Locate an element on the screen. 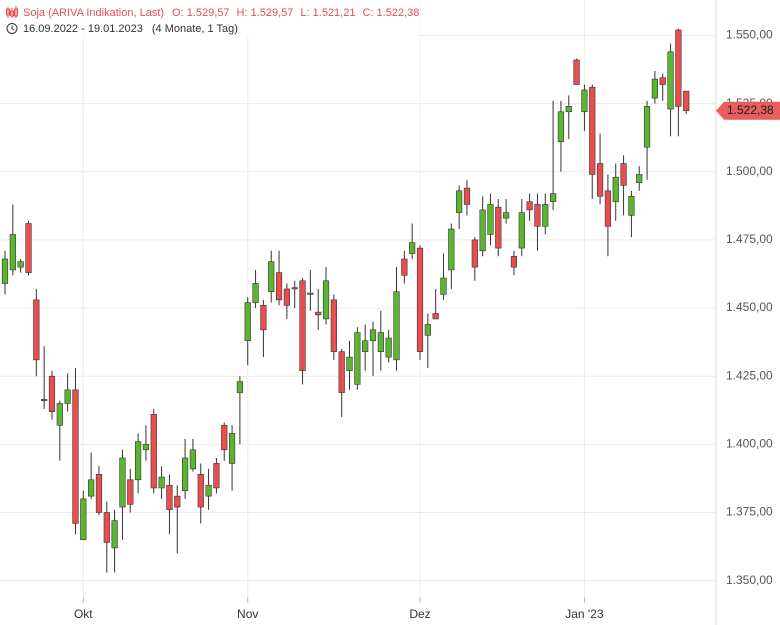 The width and height of the screenshot is (780, 625). y-tick-label: 1.400,00 is located at coordinates (749, 444).